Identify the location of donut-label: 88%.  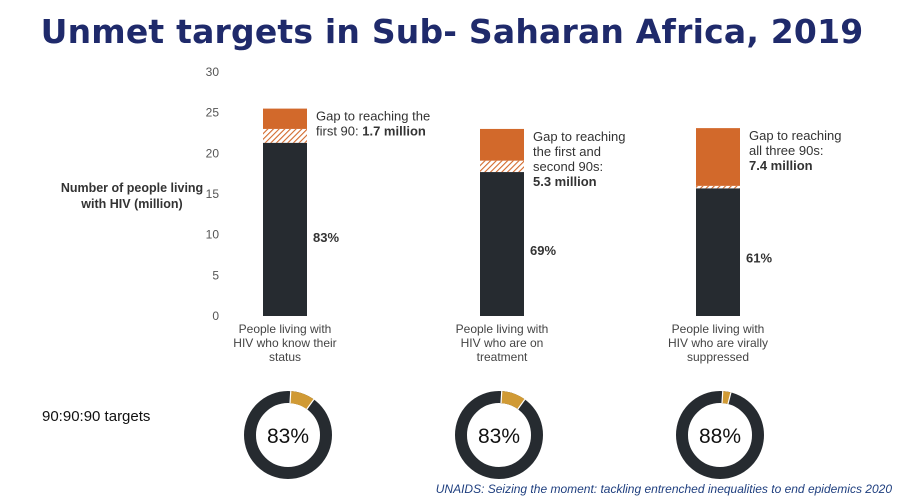
(720, 436).